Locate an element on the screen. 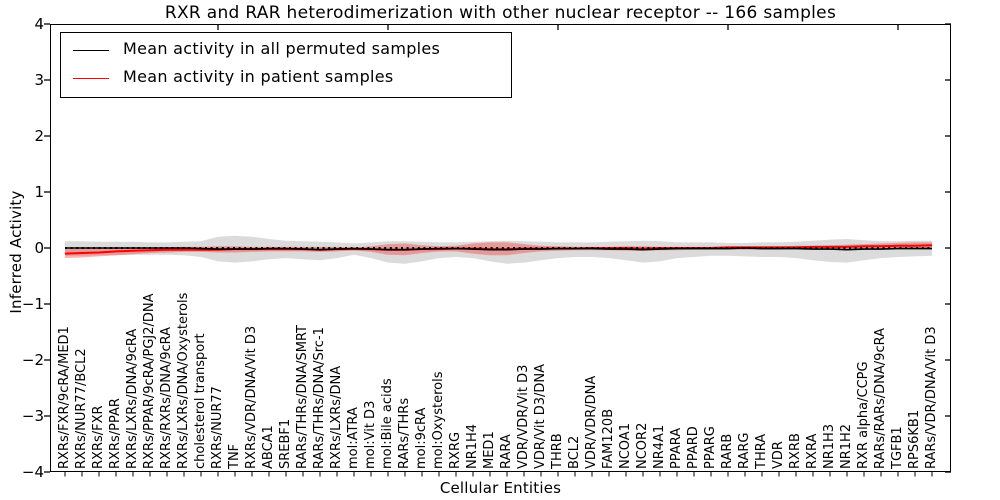 The height and width of the screenshot is (500, 1000). y-tick-label: −1 is located at coordinates (32, 304).